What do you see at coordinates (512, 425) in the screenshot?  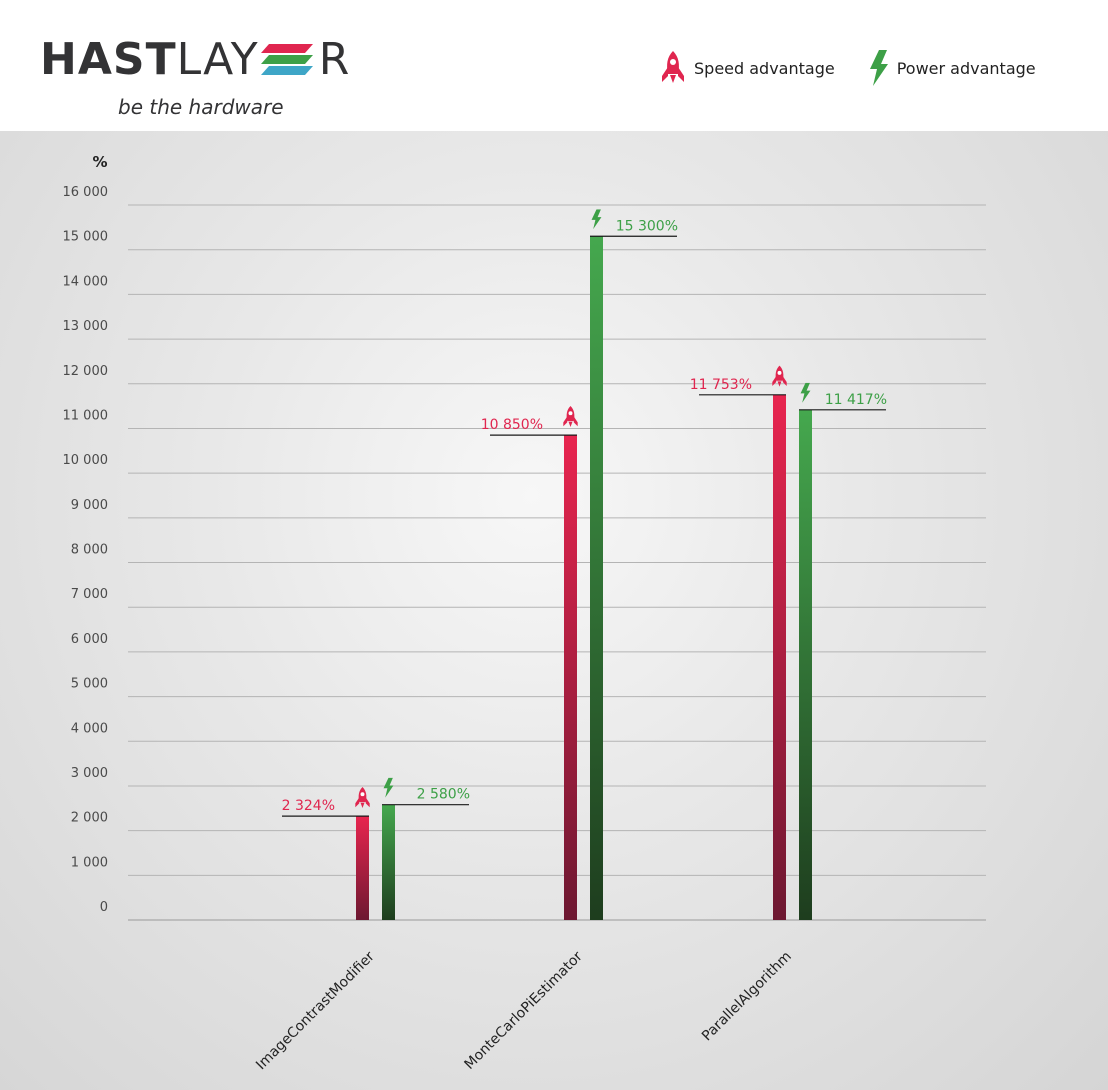 I see `speed-value-label: 10 850%` at bounding box center [512, 425].